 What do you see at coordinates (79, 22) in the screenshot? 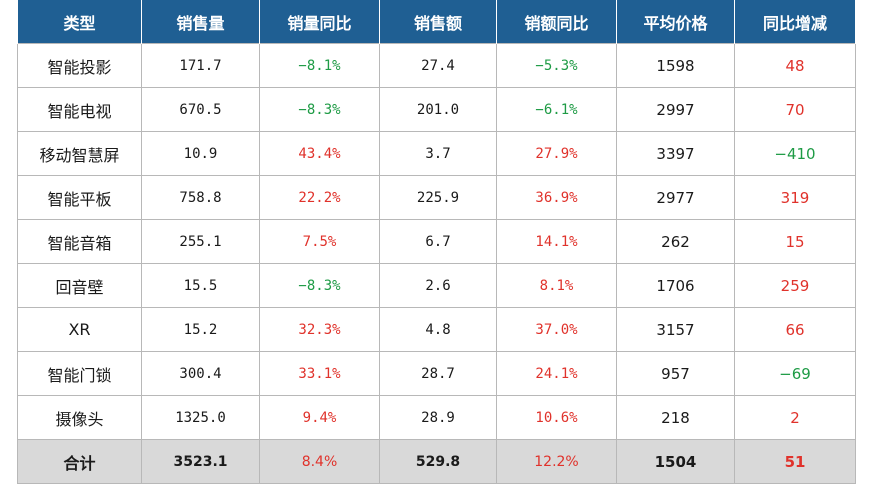
I see `header-type: 类型` at bounding box center [79, 22].